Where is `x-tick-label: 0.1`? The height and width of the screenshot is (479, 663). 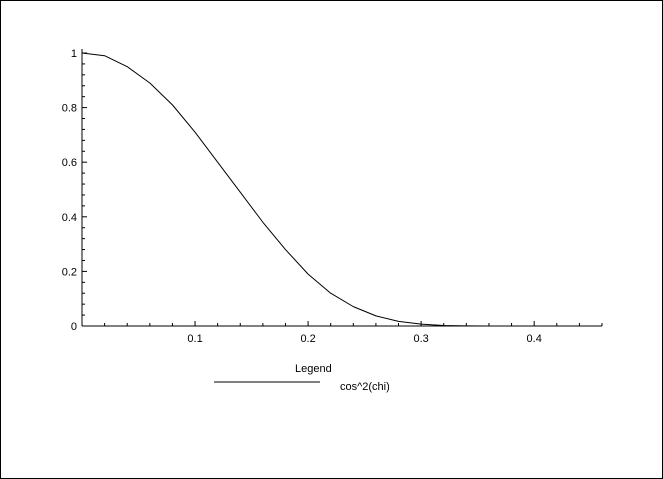
x-tick-label: 0.1 is located at coordinates (194, 339).